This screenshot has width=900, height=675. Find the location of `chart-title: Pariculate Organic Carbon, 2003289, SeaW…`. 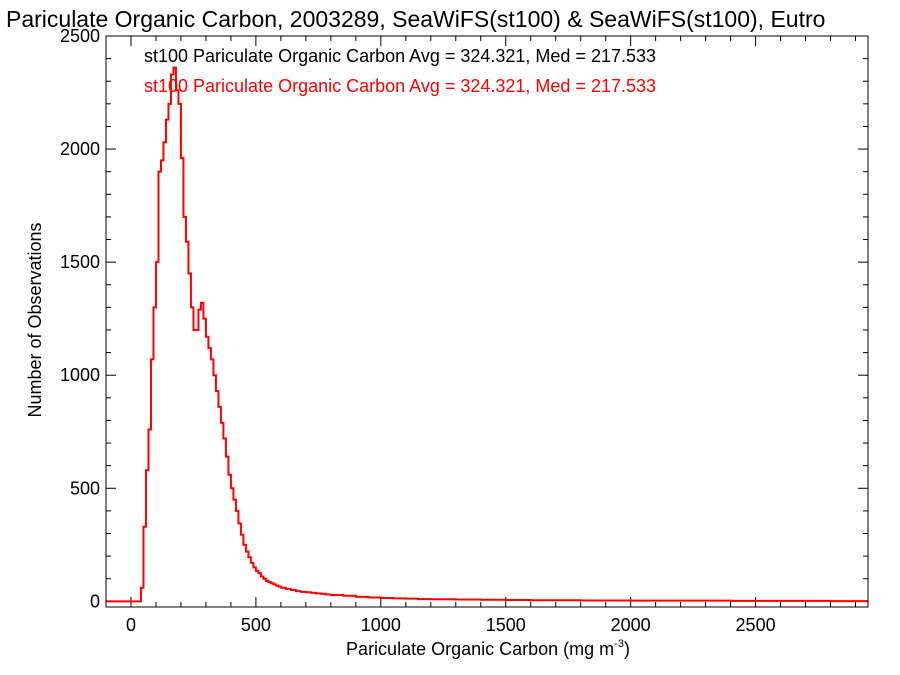

chart-title: Pariculate Organic Carbon, 2003289, SeaW… is located at coordinates (415, 19).